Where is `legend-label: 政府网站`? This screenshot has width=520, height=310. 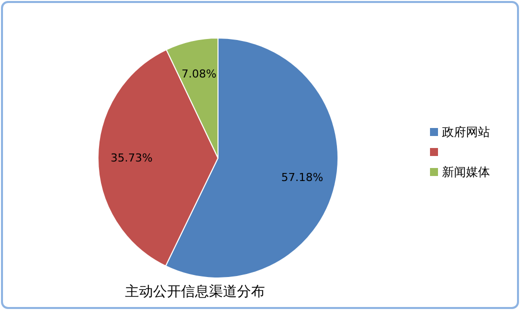
legend-label: 政府网站 is located at coordinates (466, 132).